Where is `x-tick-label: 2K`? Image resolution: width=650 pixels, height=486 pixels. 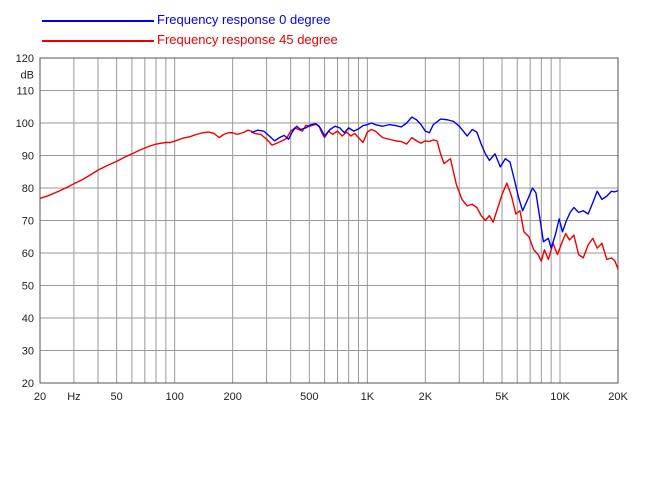
x-tick-label: 2K is located at coordinates (426, 397).